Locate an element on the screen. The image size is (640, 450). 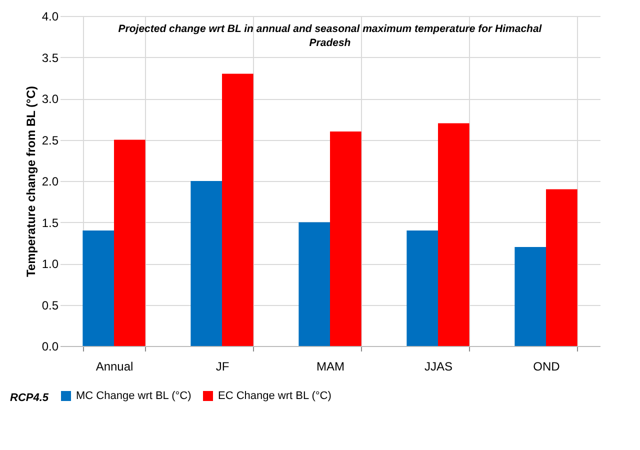
y-axis-title: Temperature change from BL (°C) is located at coordinates (31, 182).